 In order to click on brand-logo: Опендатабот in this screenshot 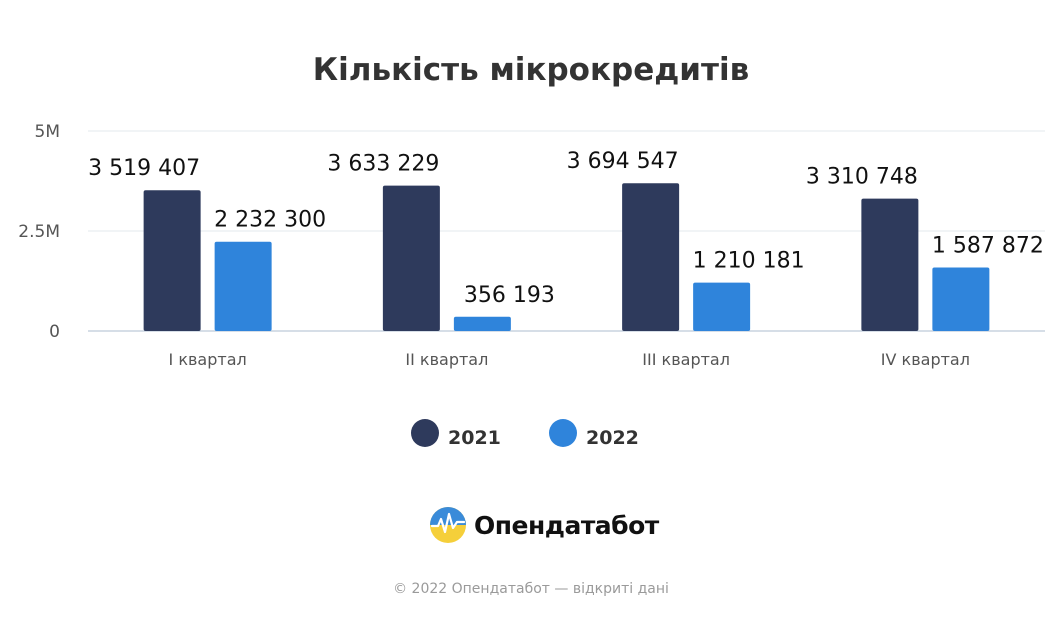, I will do `click(545, 525)`.